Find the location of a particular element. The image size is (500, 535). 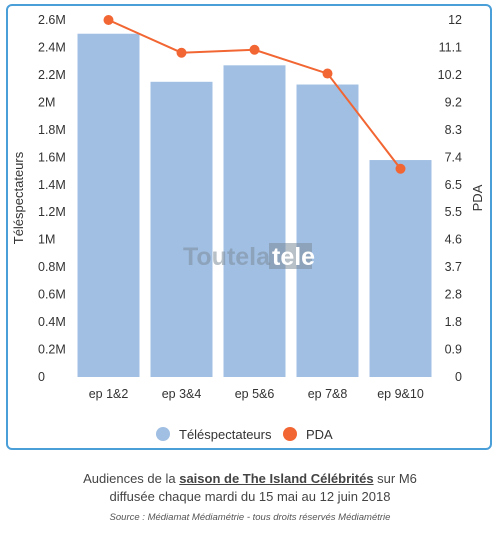

legend-marker-pda is located at coordinates (290, 434).